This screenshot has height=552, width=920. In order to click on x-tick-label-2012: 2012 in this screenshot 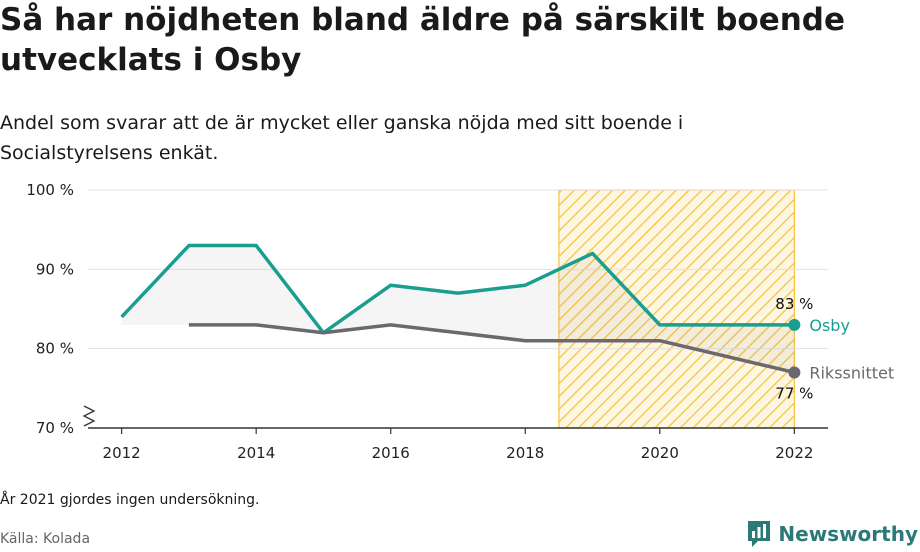, I will do `click(122, 453)`.